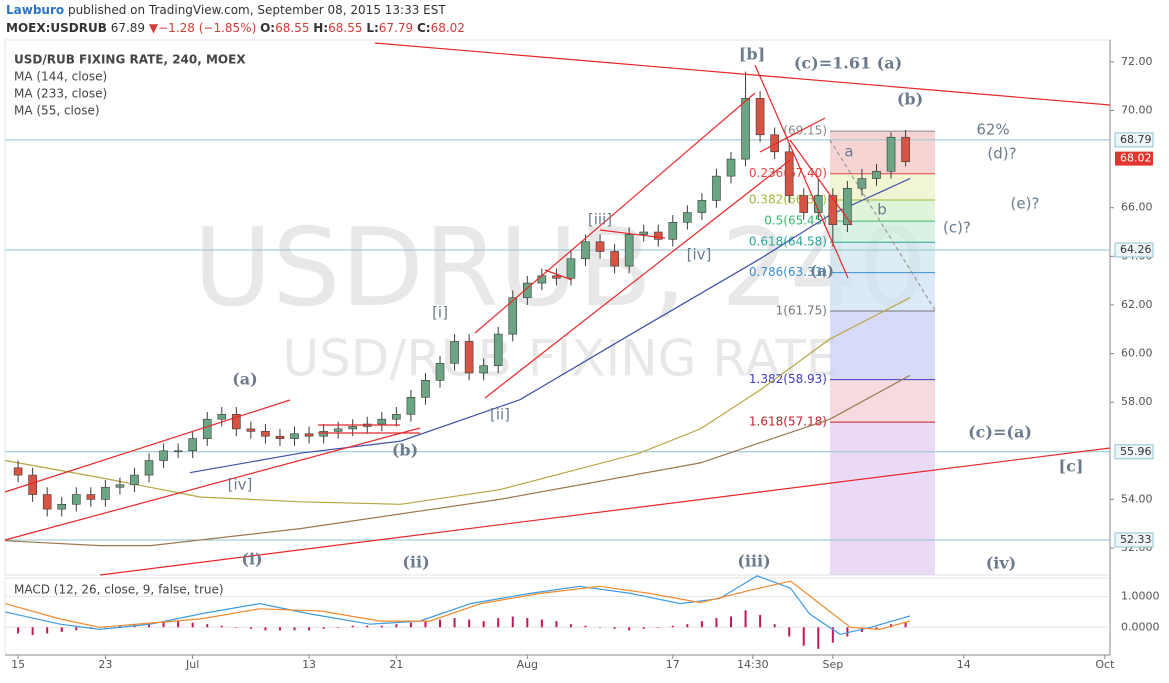  What do you see at coordinates (1001, 563) in the screenshot?
I see `wave-label: (iv)` at bounding box center [1001, 563].